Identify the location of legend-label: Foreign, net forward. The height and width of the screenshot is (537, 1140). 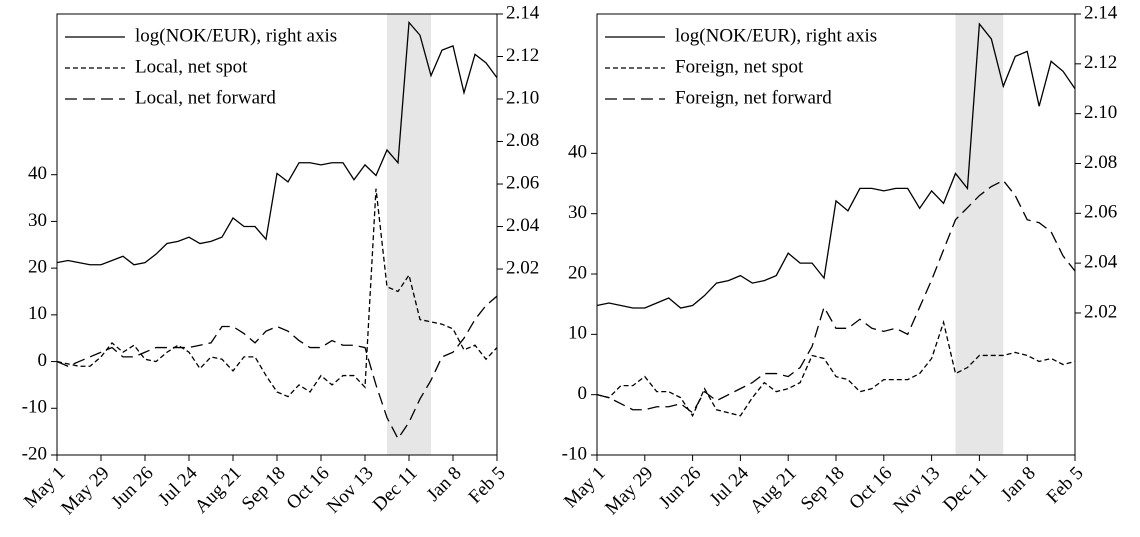
(753, 97).